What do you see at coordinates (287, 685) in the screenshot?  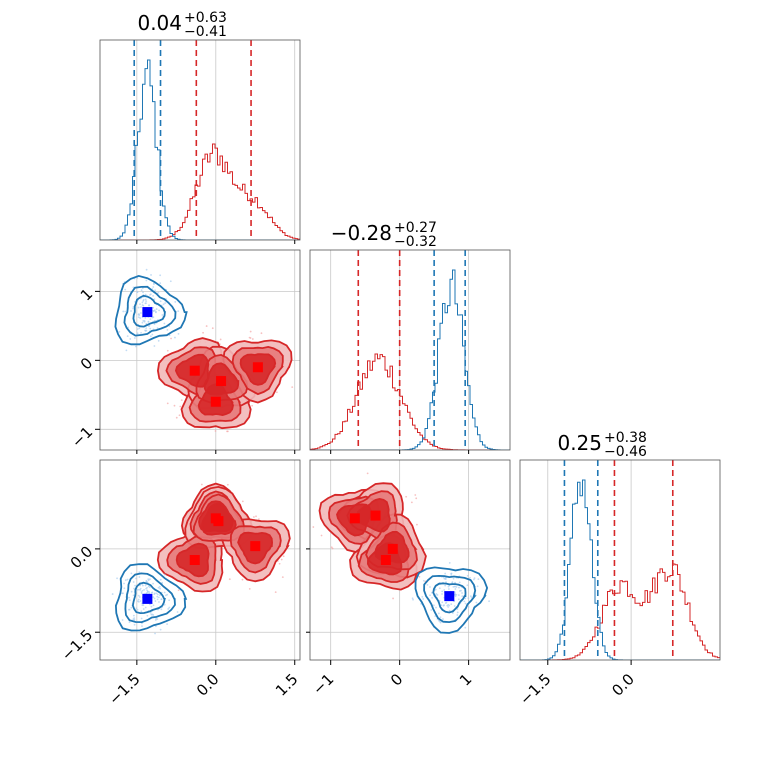 I see `x-tick-label: 1.5` at bounding box center [287, 685].